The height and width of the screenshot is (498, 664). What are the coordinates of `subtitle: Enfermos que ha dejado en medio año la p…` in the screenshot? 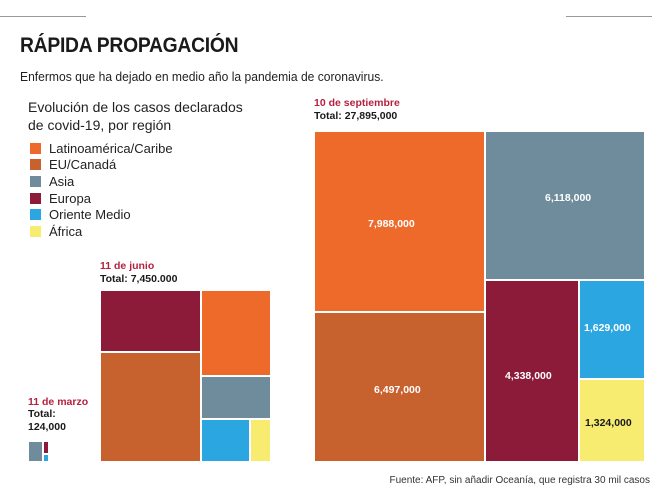 It's located at (202, 76).